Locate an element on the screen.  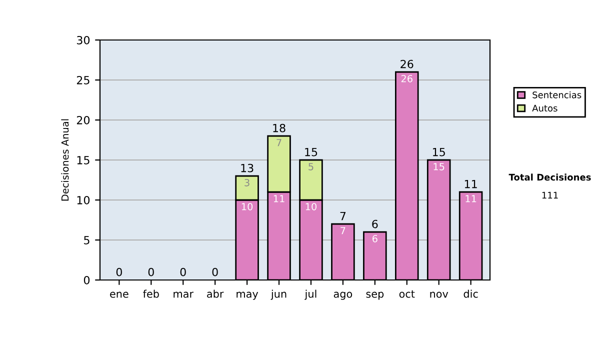
x-tick-label: feb is located at coordinates (151, 294).